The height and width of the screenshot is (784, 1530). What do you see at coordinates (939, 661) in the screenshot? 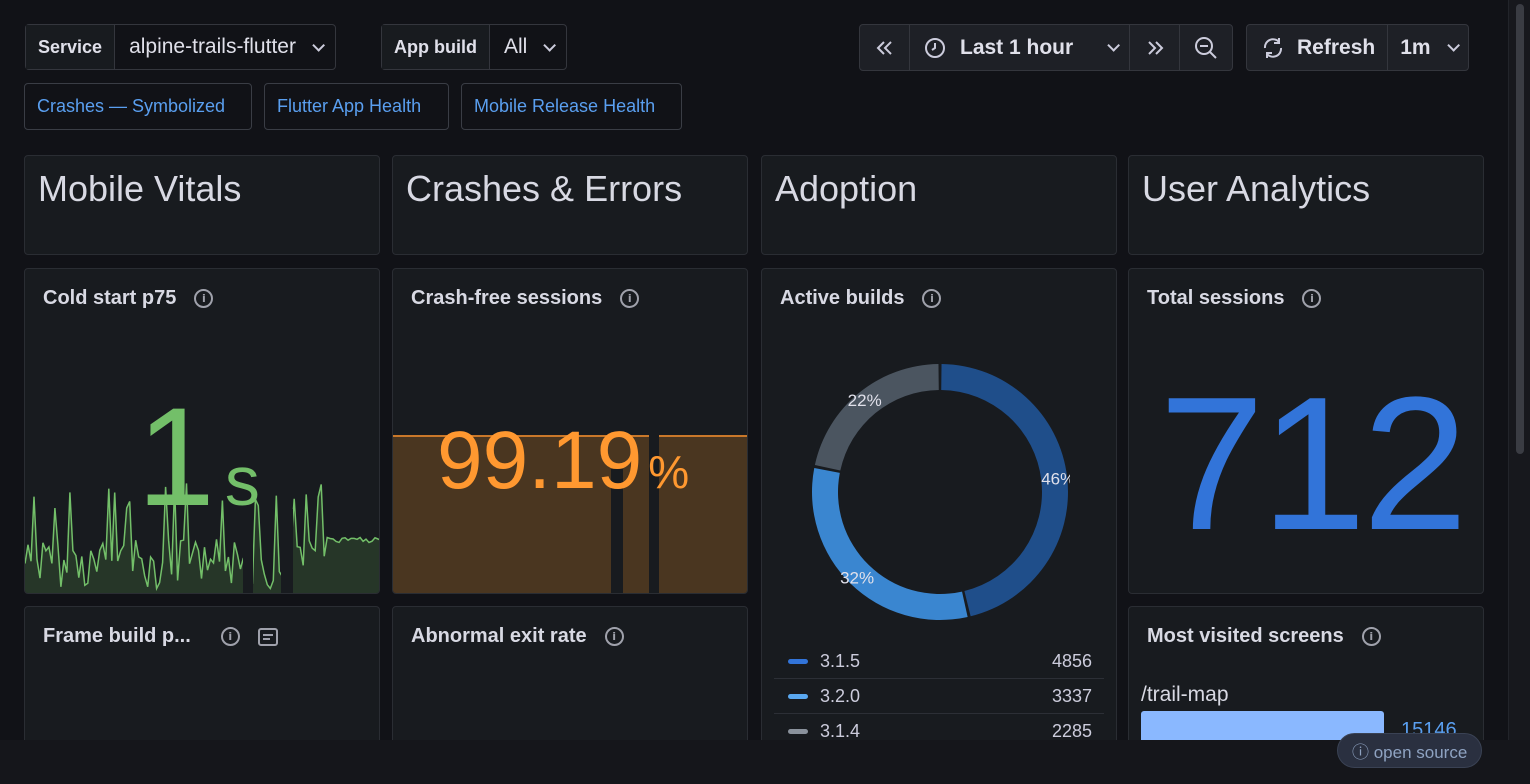
I see `legend-item: 3.1.5 4856` at bounding box center [939, 661].